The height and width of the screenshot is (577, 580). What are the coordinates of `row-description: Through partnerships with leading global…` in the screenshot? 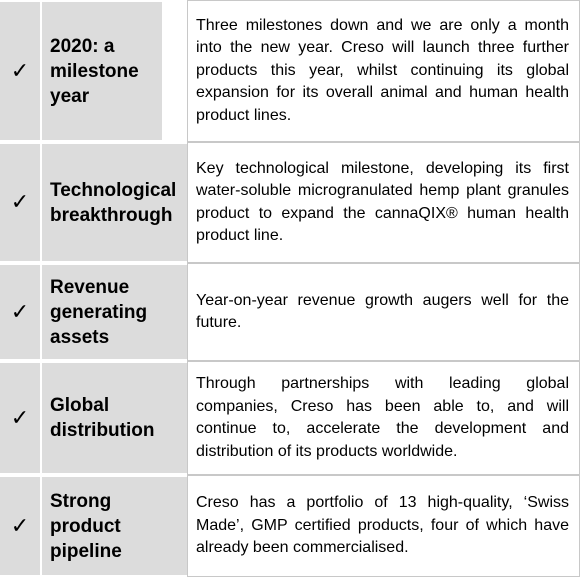 It's located at (383, 418).